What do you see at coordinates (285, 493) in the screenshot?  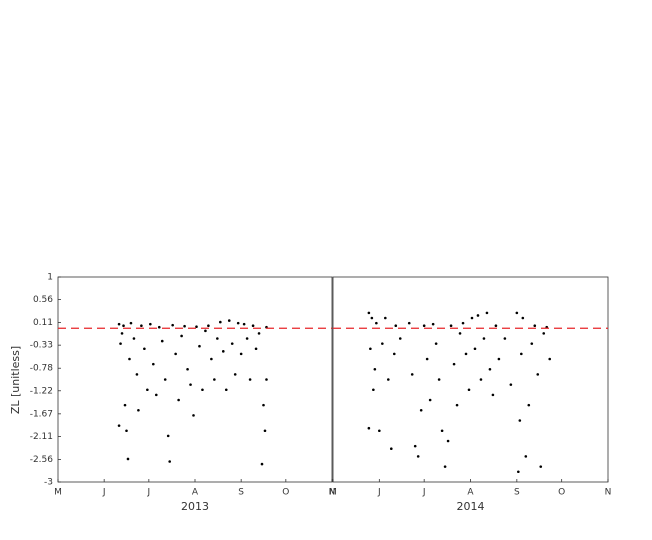 I see `x-tick-label: O` at bounding box center [285, 493].